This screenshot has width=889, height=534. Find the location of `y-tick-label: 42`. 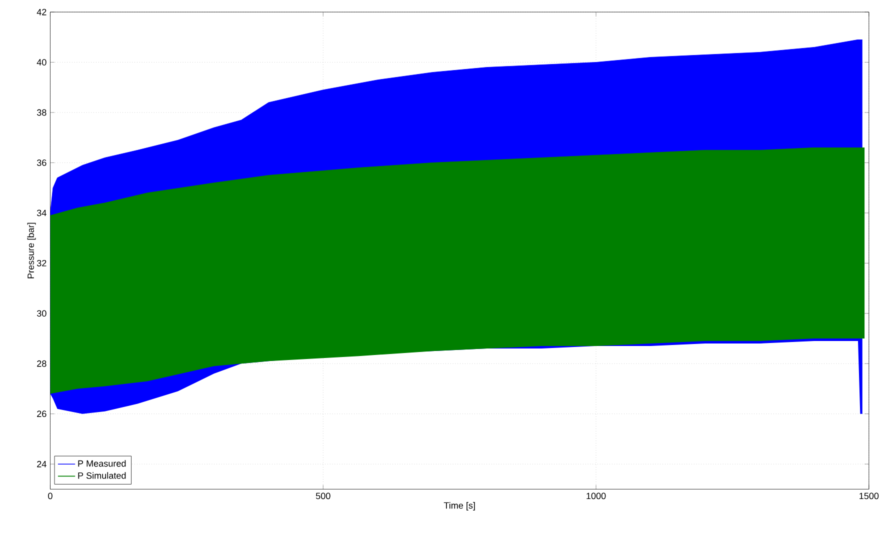

y-tick-label: 42 is located at coordinates (41, 12).